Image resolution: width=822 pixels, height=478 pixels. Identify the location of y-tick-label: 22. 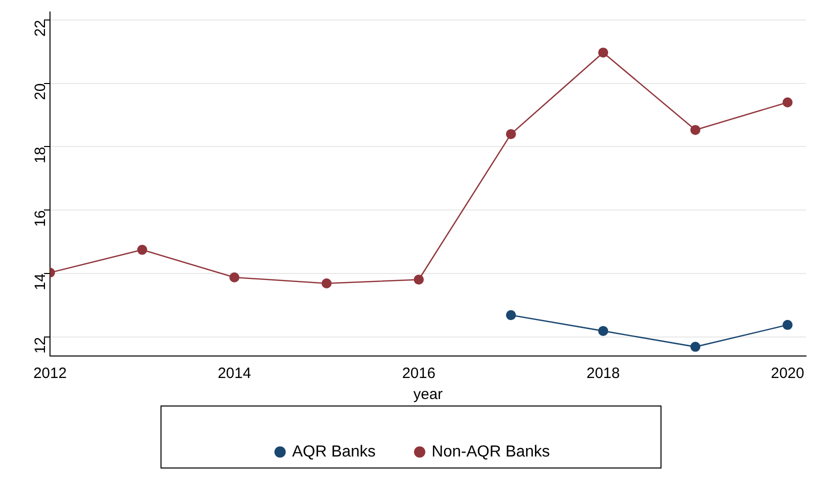
(41, 28).